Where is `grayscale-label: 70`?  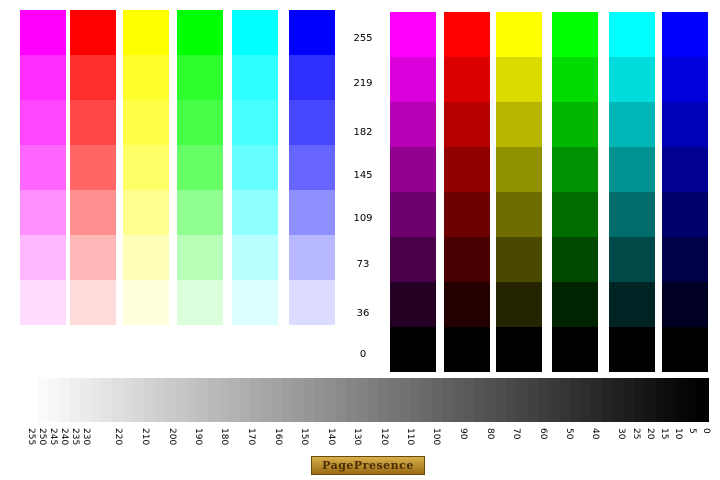
grayscale-label: 70 is located at coordinates (516, 434).